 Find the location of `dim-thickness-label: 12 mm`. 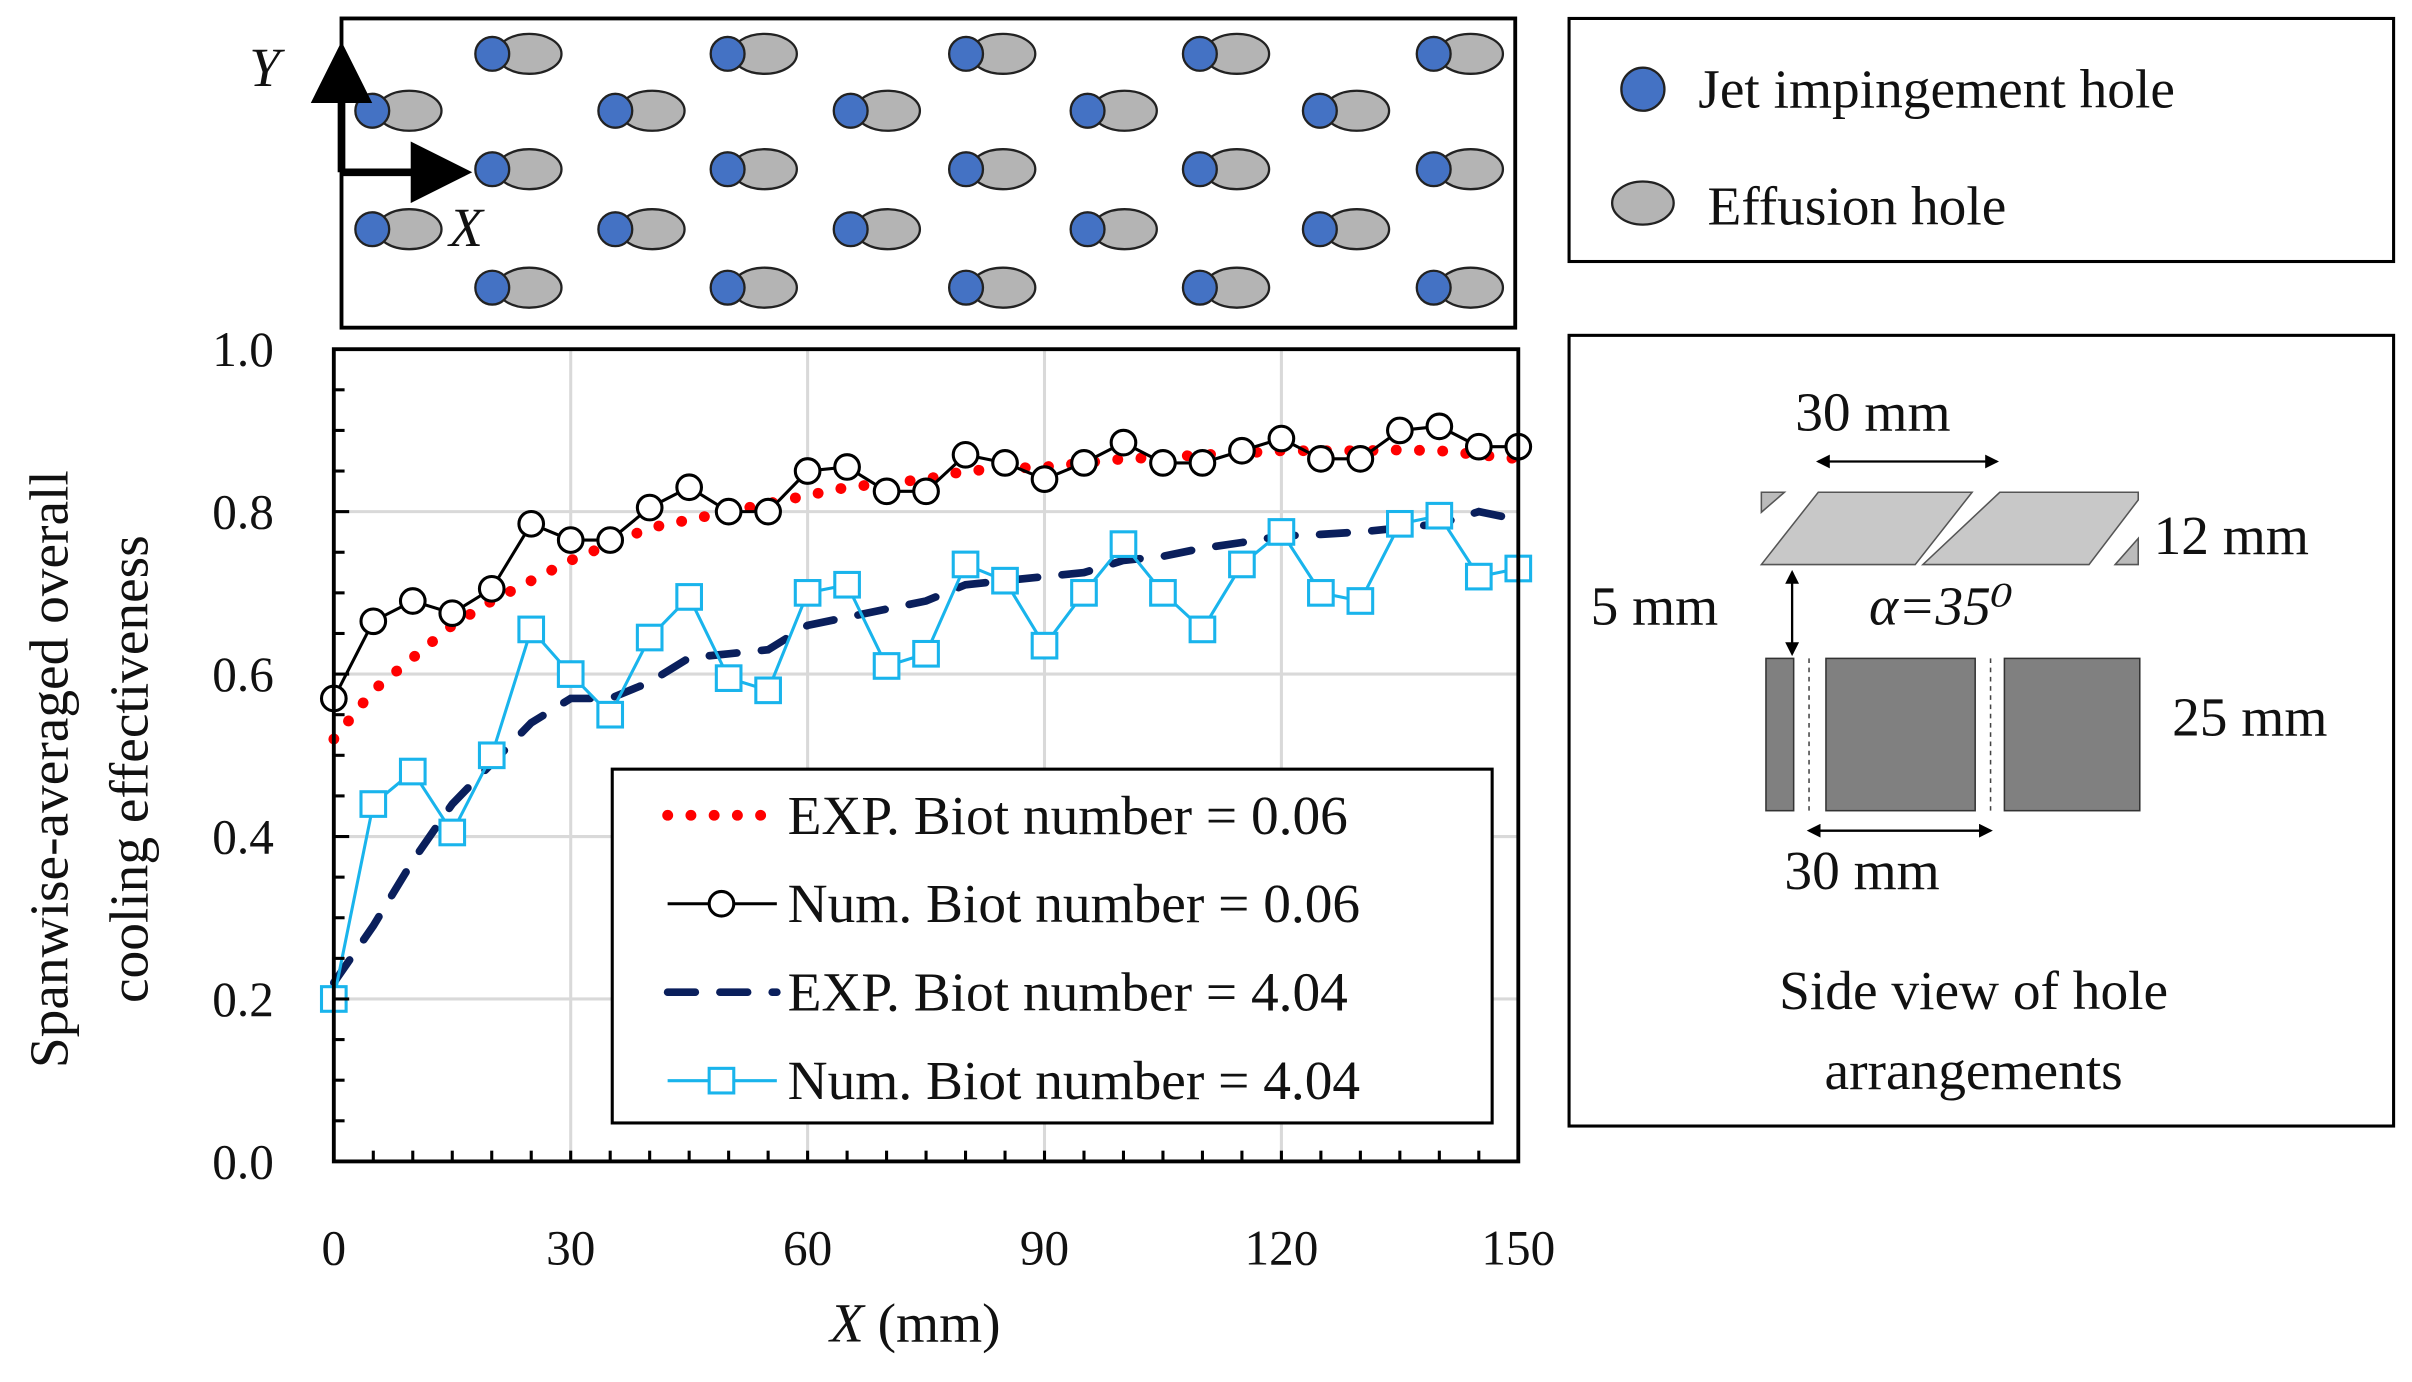

dim-thickness-label: 12 mm is located at coordinates (2231, 535).